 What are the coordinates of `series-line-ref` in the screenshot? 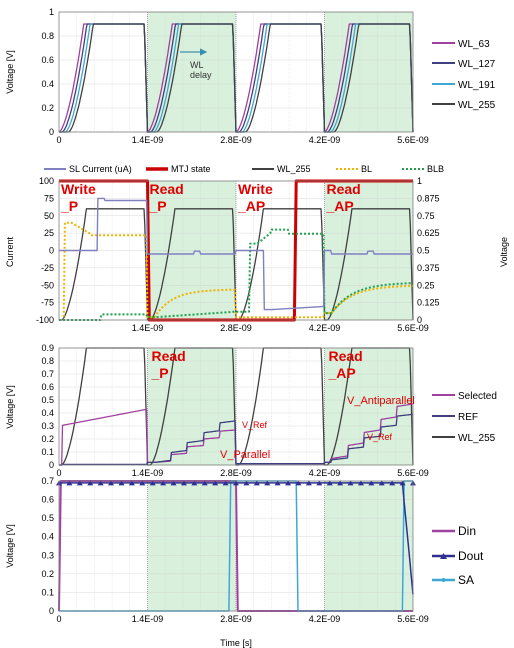 It's located at (236, 439).